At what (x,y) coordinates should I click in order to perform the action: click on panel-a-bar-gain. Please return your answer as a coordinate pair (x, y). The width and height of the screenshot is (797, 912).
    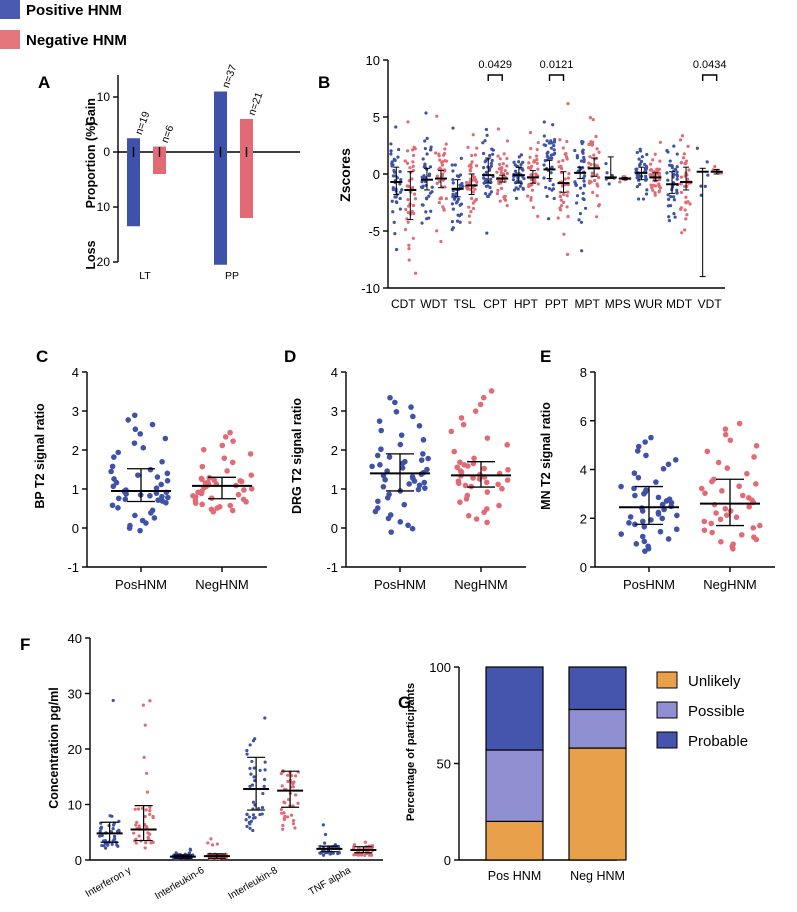
    Looking at the image, I should click on (133, 145).